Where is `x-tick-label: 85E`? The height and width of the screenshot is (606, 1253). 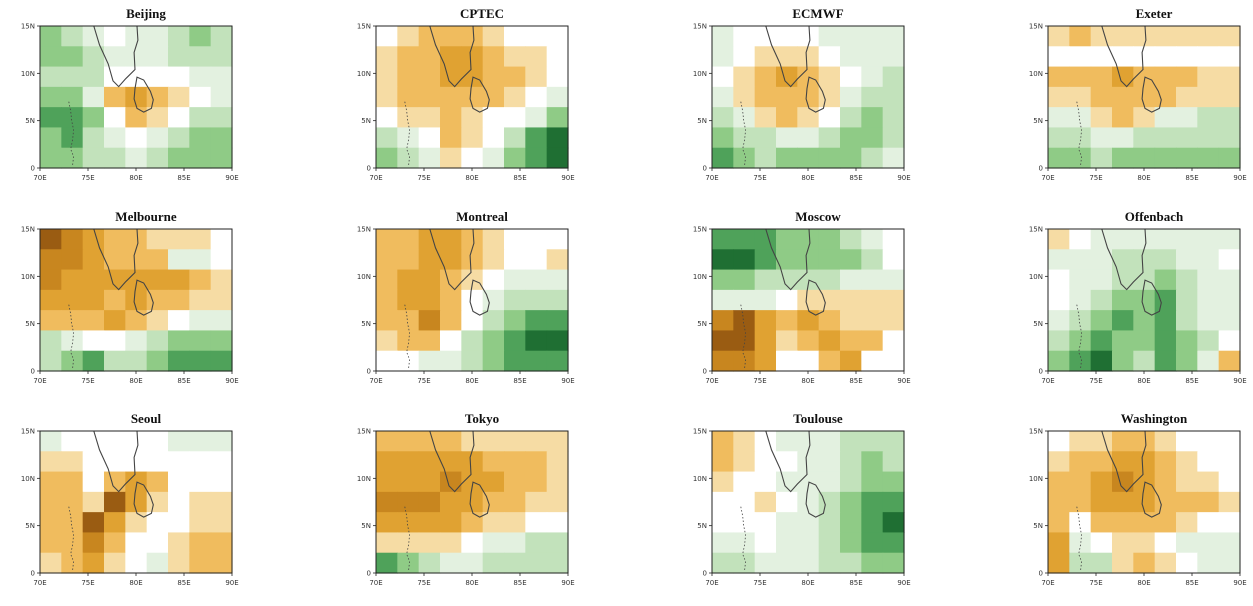 x-tick-label: 85E is located at coordinates (519, 381).